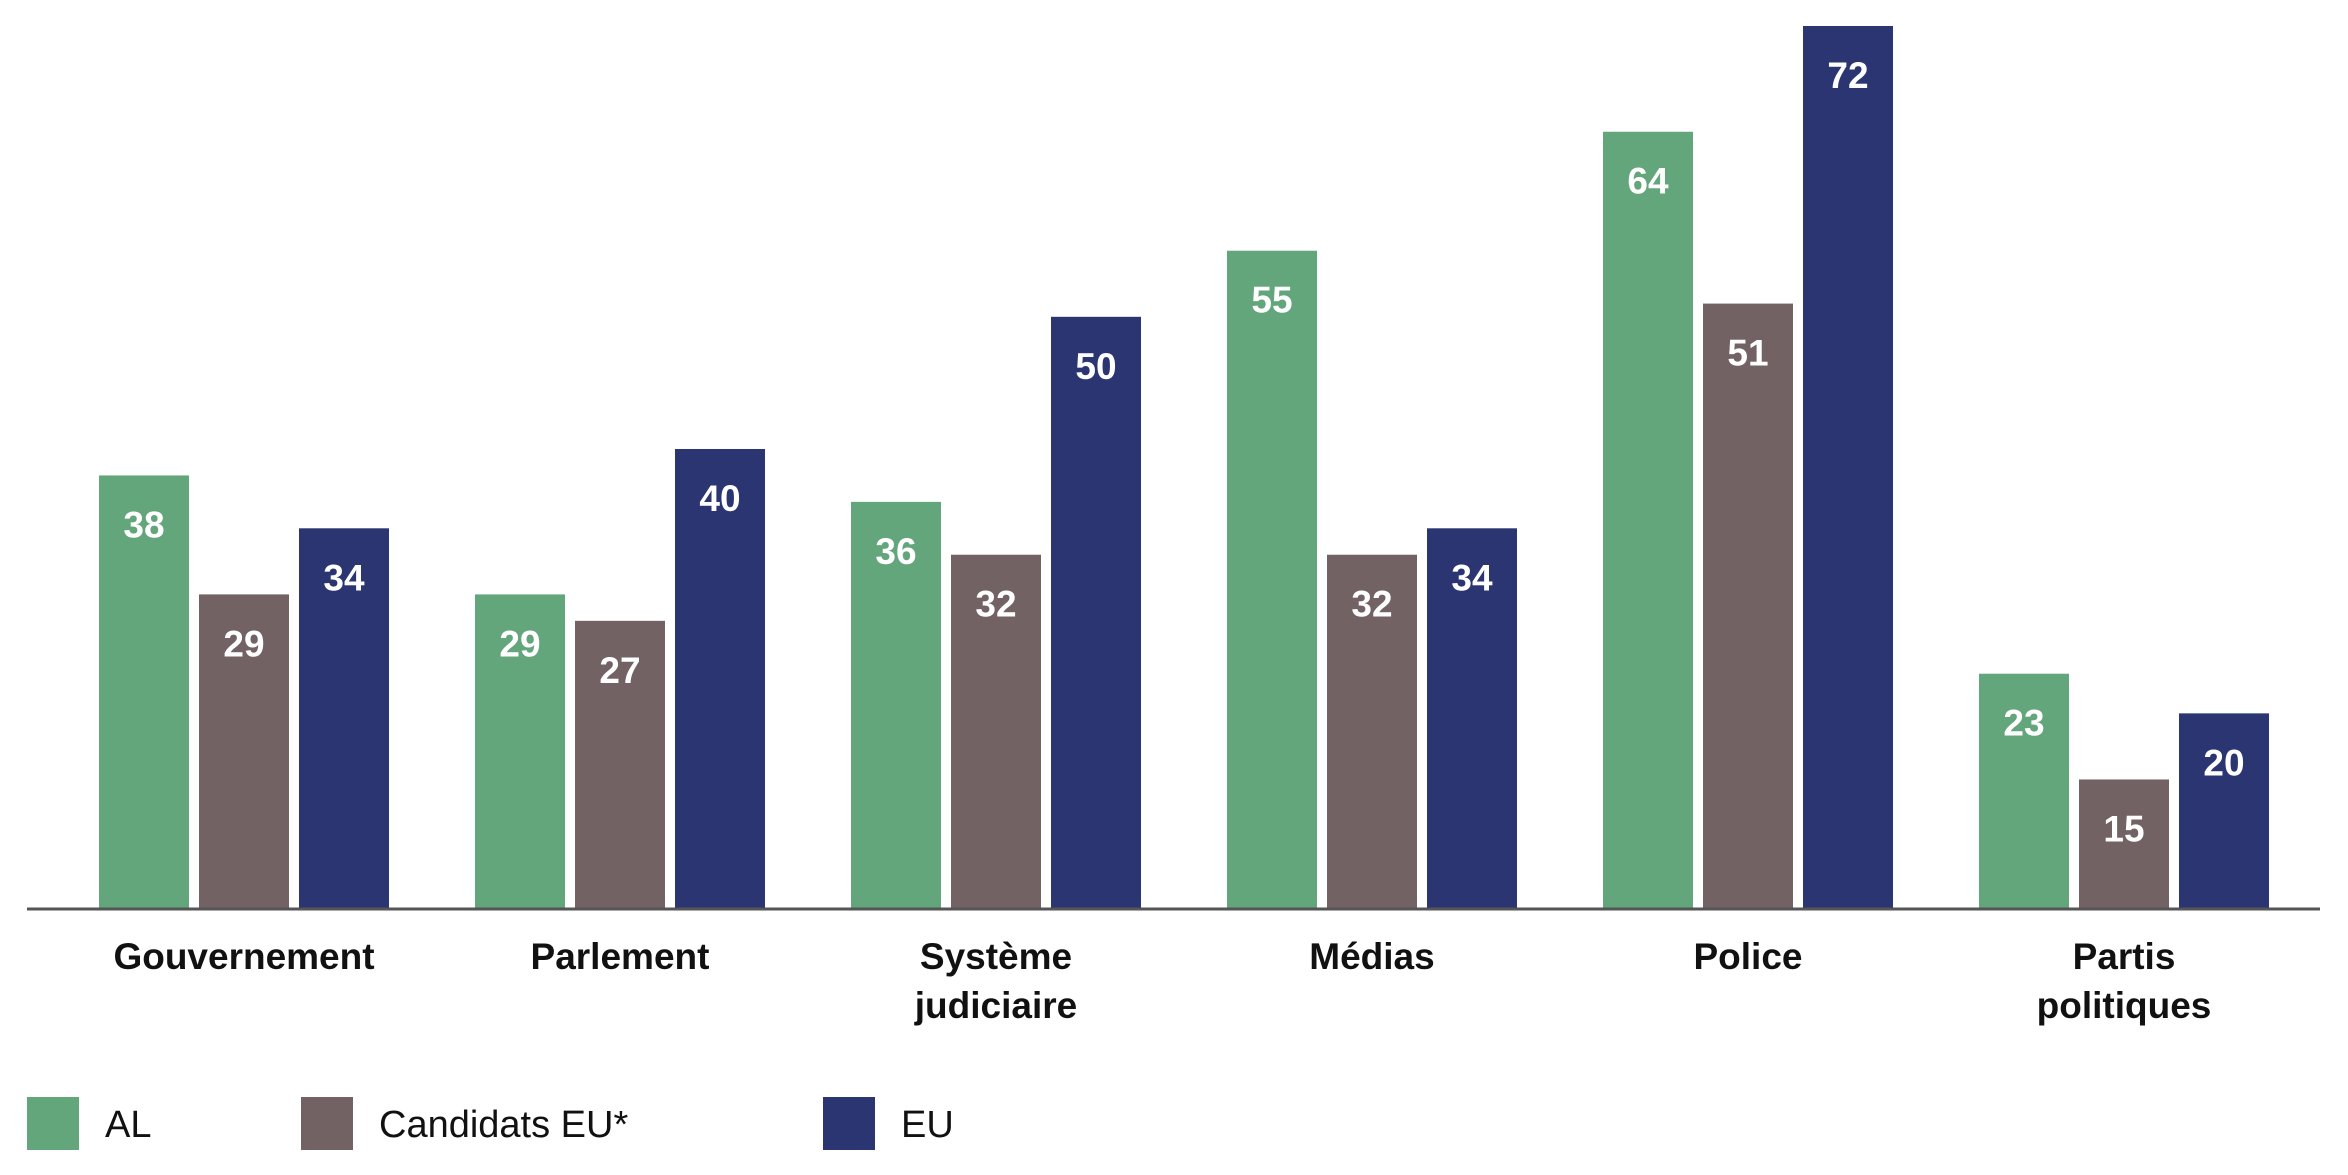 The image size is (2348, 1175). What do you see at coordinates (895, 551) in the screenshot?
I see `data-label: 36` at bounding box center [895, 551].